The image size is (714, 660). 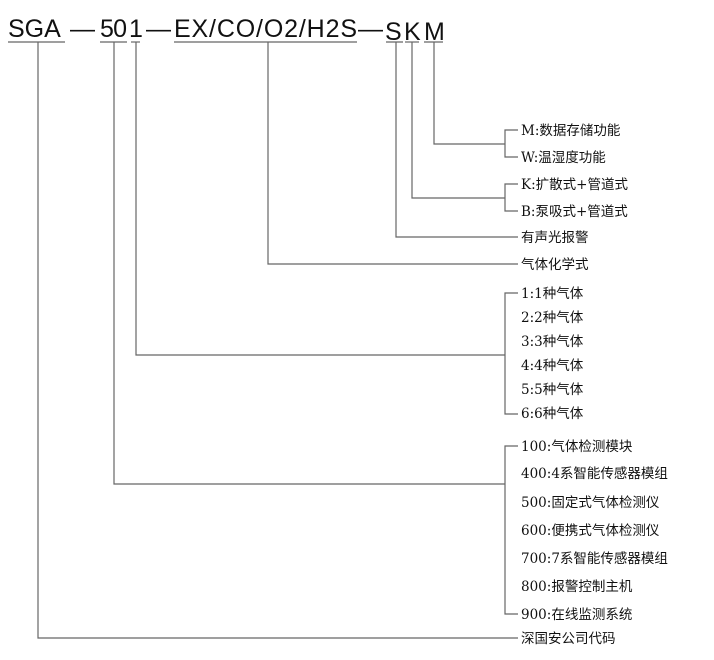 What do you see at coordinates (570, 131) in the screenshot?
I see `function-option-m: M:数据存储功能` at bounding box center [570, 131].